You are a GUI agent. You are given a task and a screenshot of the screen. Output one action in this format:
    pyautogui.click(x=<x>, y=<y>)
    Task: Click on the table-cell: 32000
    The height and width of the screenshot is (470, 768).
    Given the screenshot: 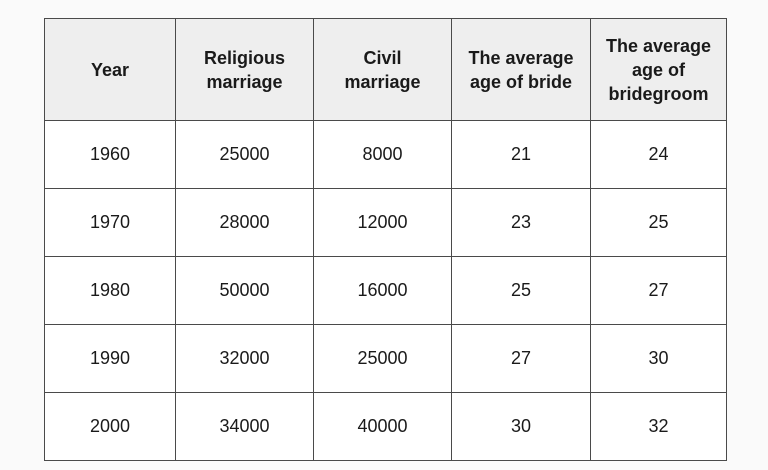 What is the action you would take?
    pyautogui.click(x=244, y=358)
    